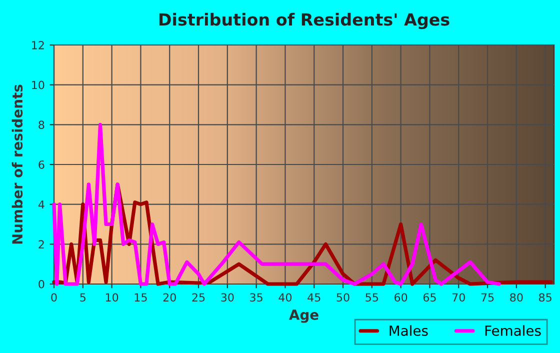 This screenshot has height=353, width=560. What do you see at coordinates (41, 125) in the screenshot?
I see `y-tick-label: 8` at bounding box center [41, 125].